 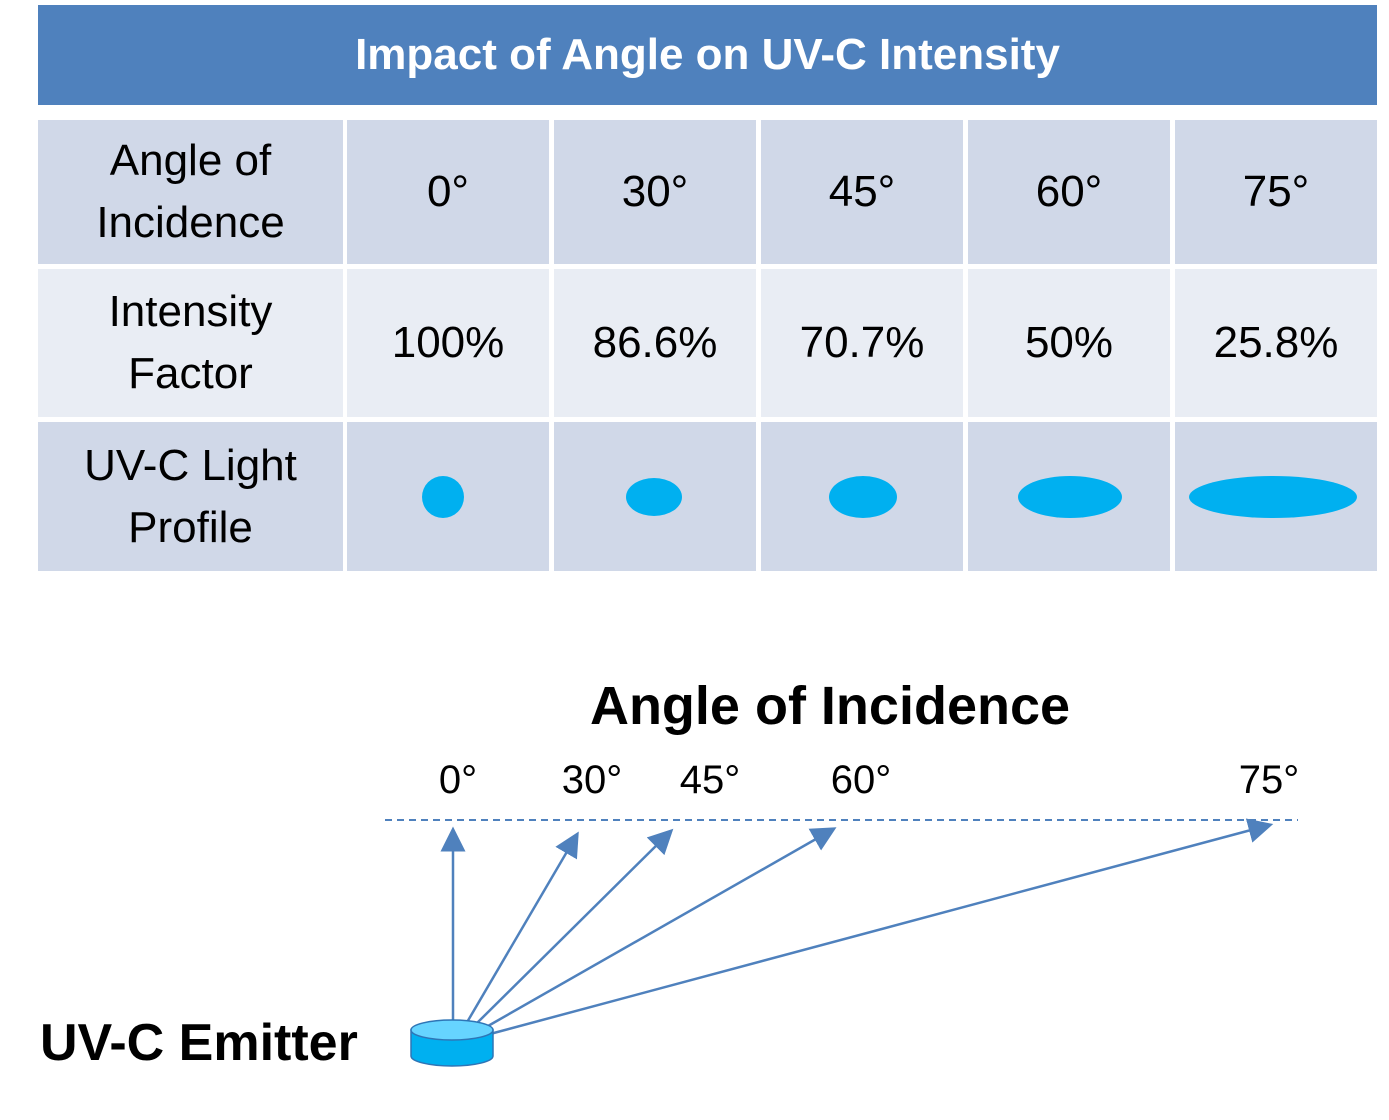 What do you see at coordinates (707, 55) in the screenshot?
I see `table-title: Impact of Angle on UV-C Intensity` at bounding box center [707, 55].